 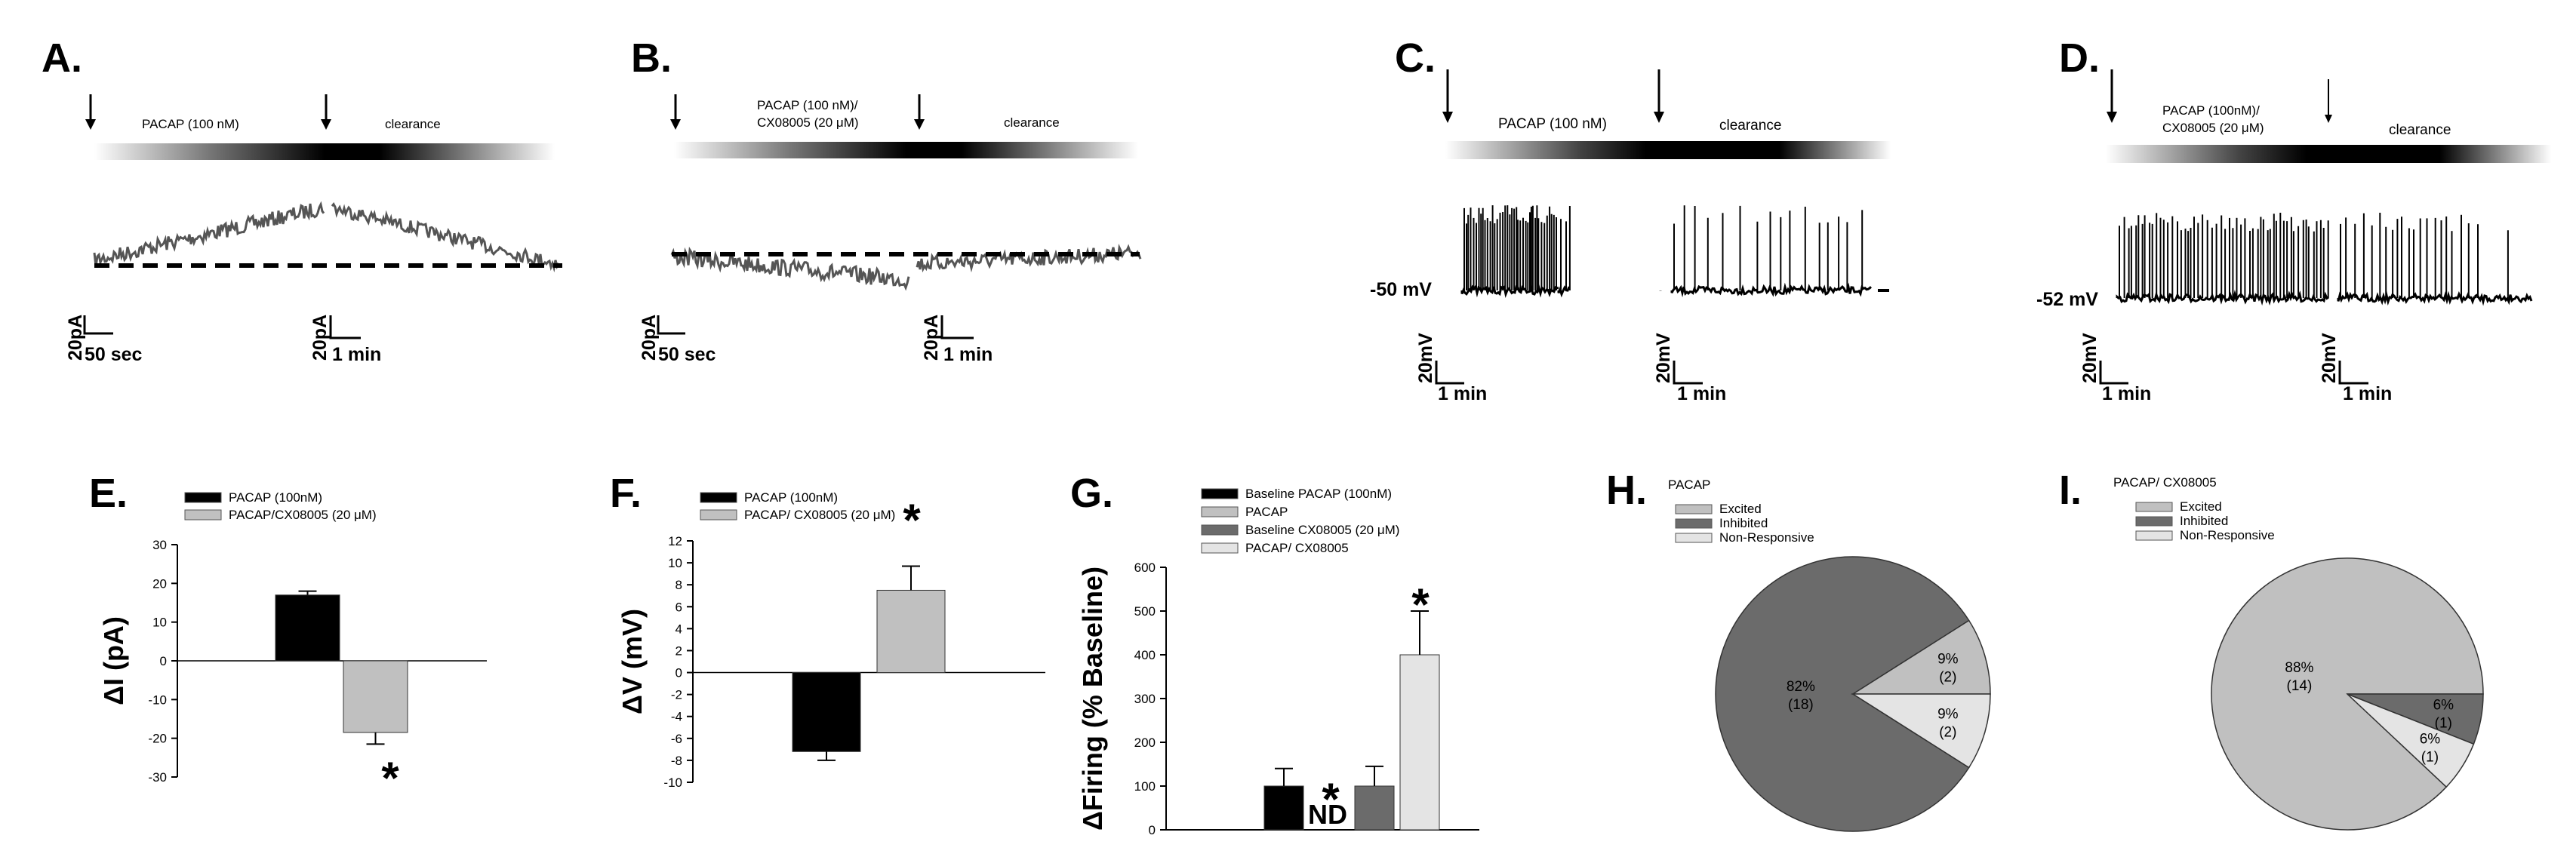 I want to click on y-tick-label: 2, so click(x=679, y=650).